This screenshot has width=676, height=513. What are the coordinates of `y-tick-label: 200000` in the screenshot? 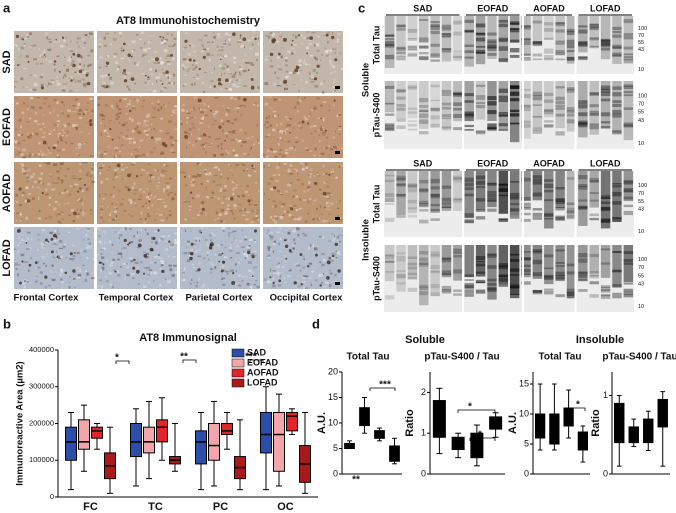 It's located at (41, 422).